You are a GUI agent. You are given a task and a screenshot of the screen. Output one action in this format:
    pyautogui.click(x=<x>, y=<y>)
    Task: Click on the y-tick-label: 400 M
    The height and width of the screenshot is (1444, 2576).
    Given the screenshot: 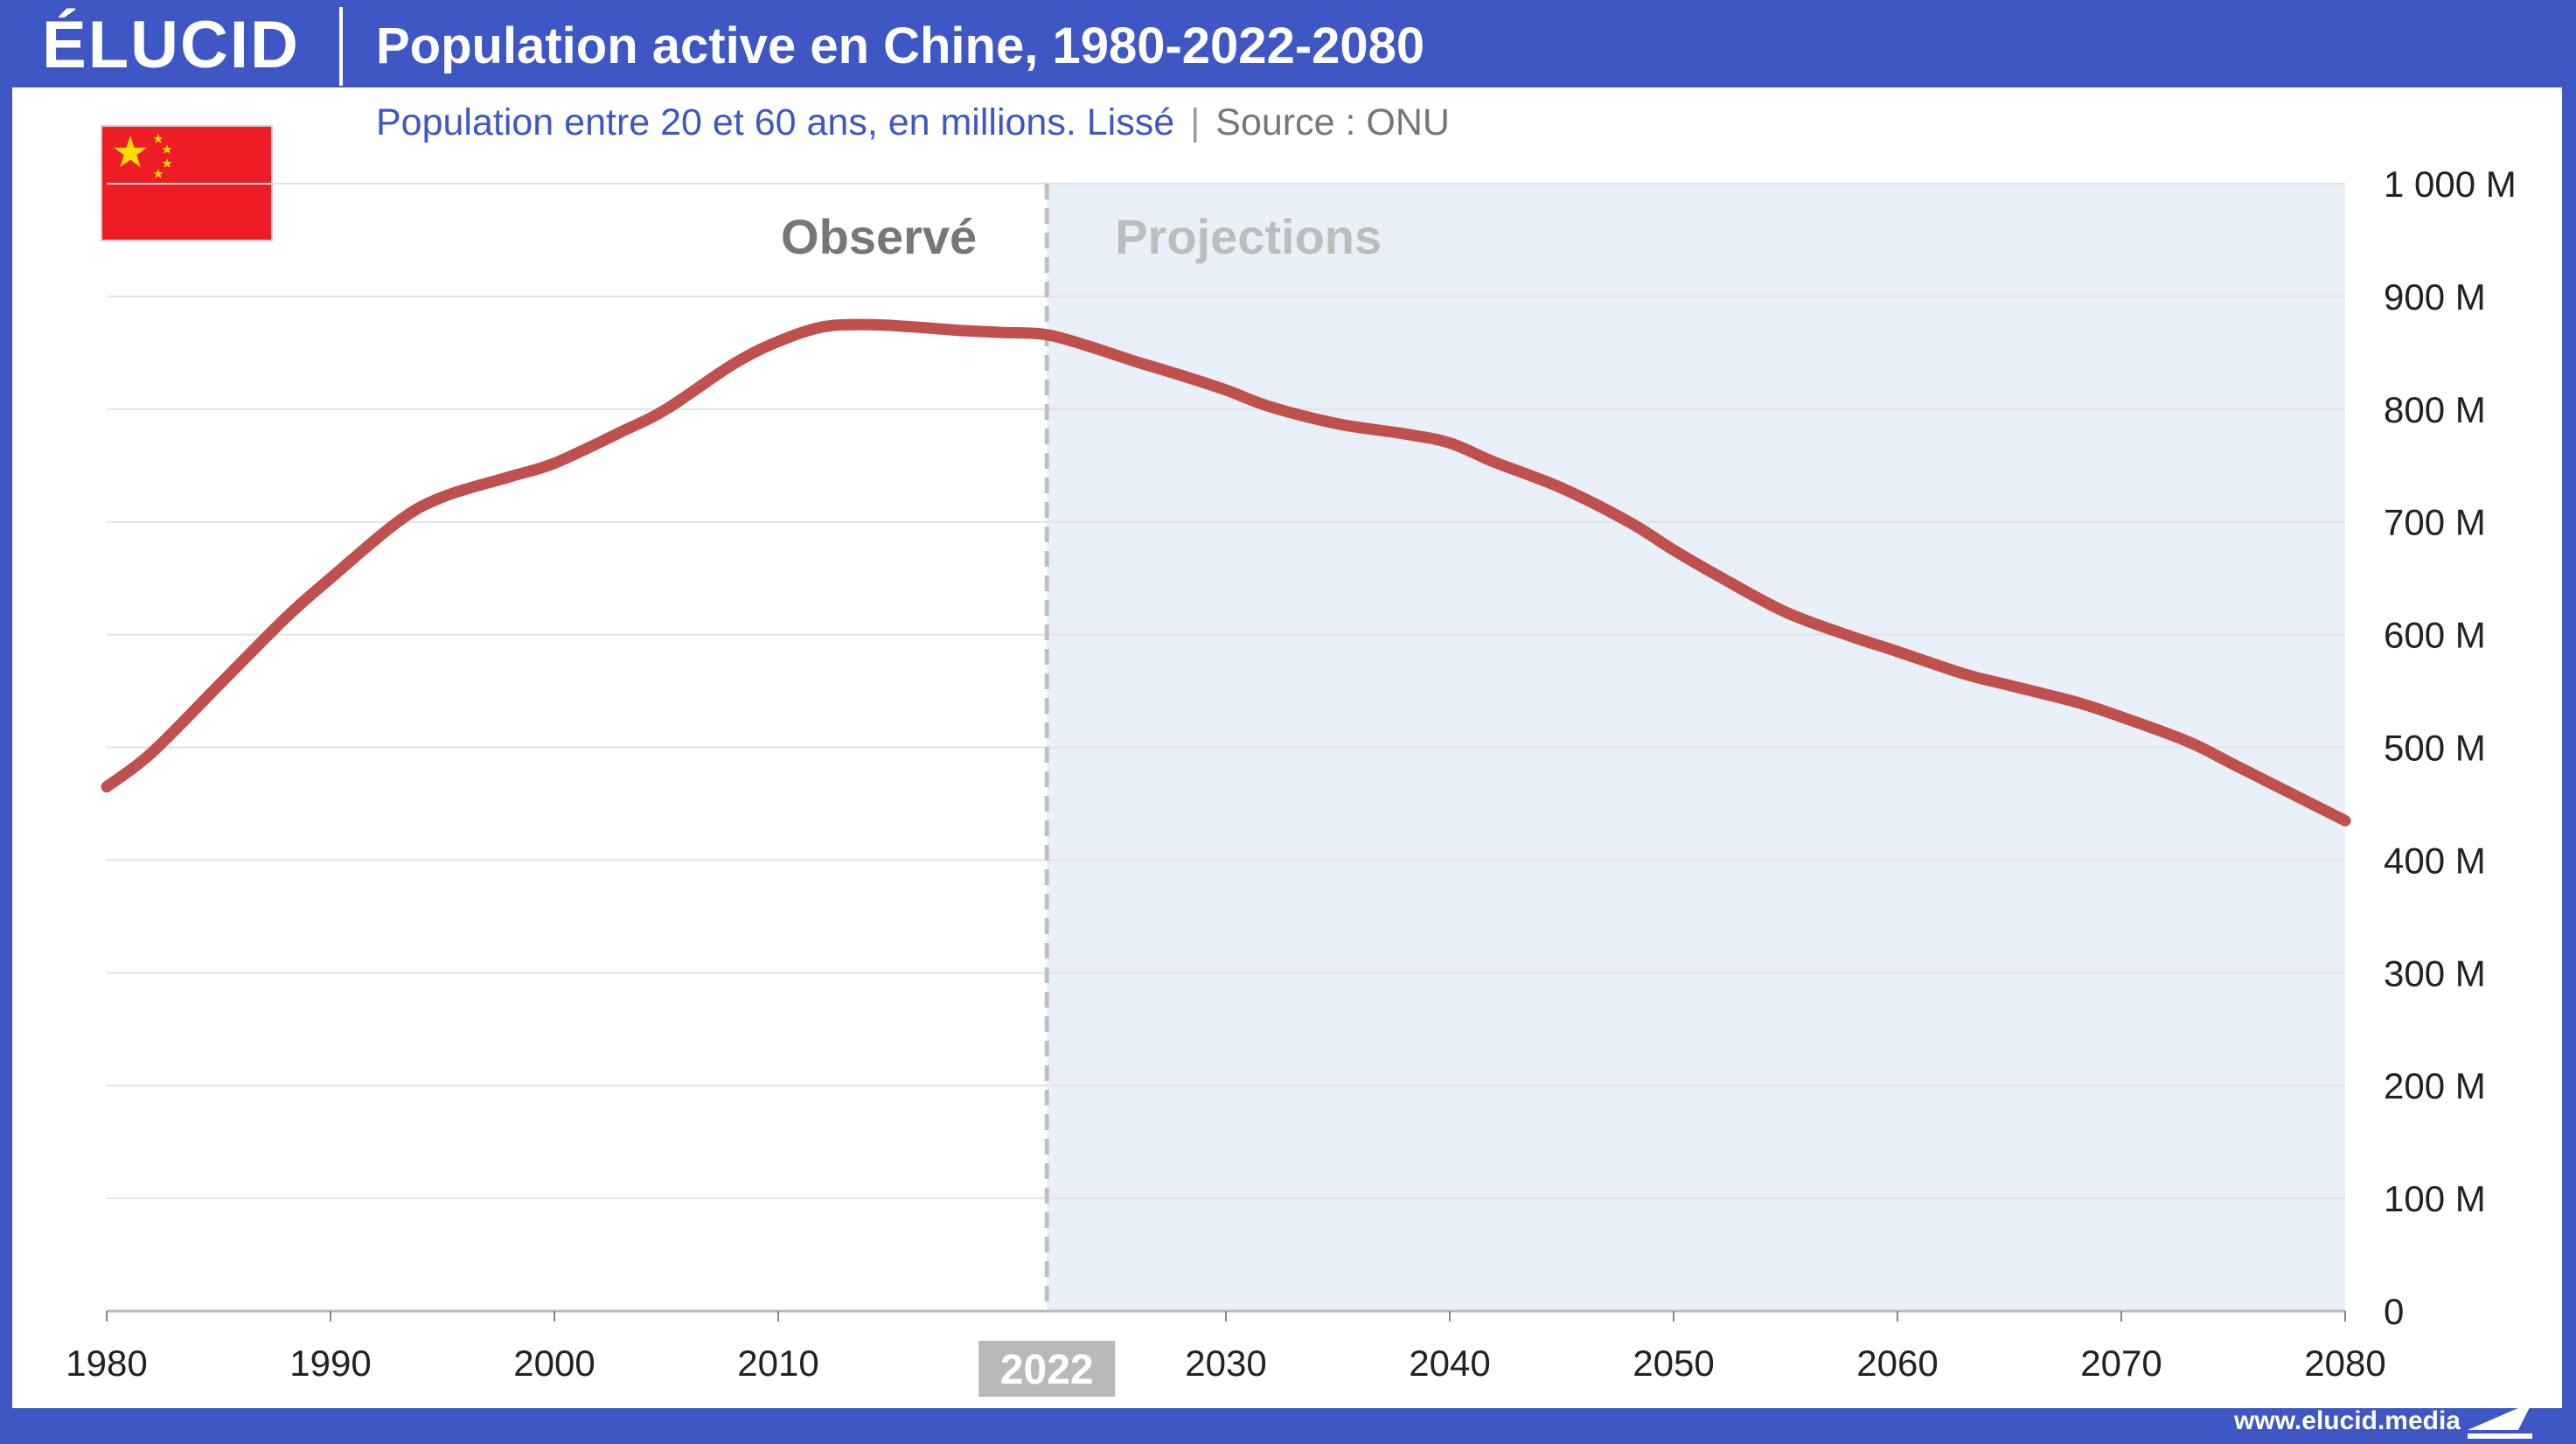 What is the action you would take?
    pyautogui.click(x=2435, y=860)
    